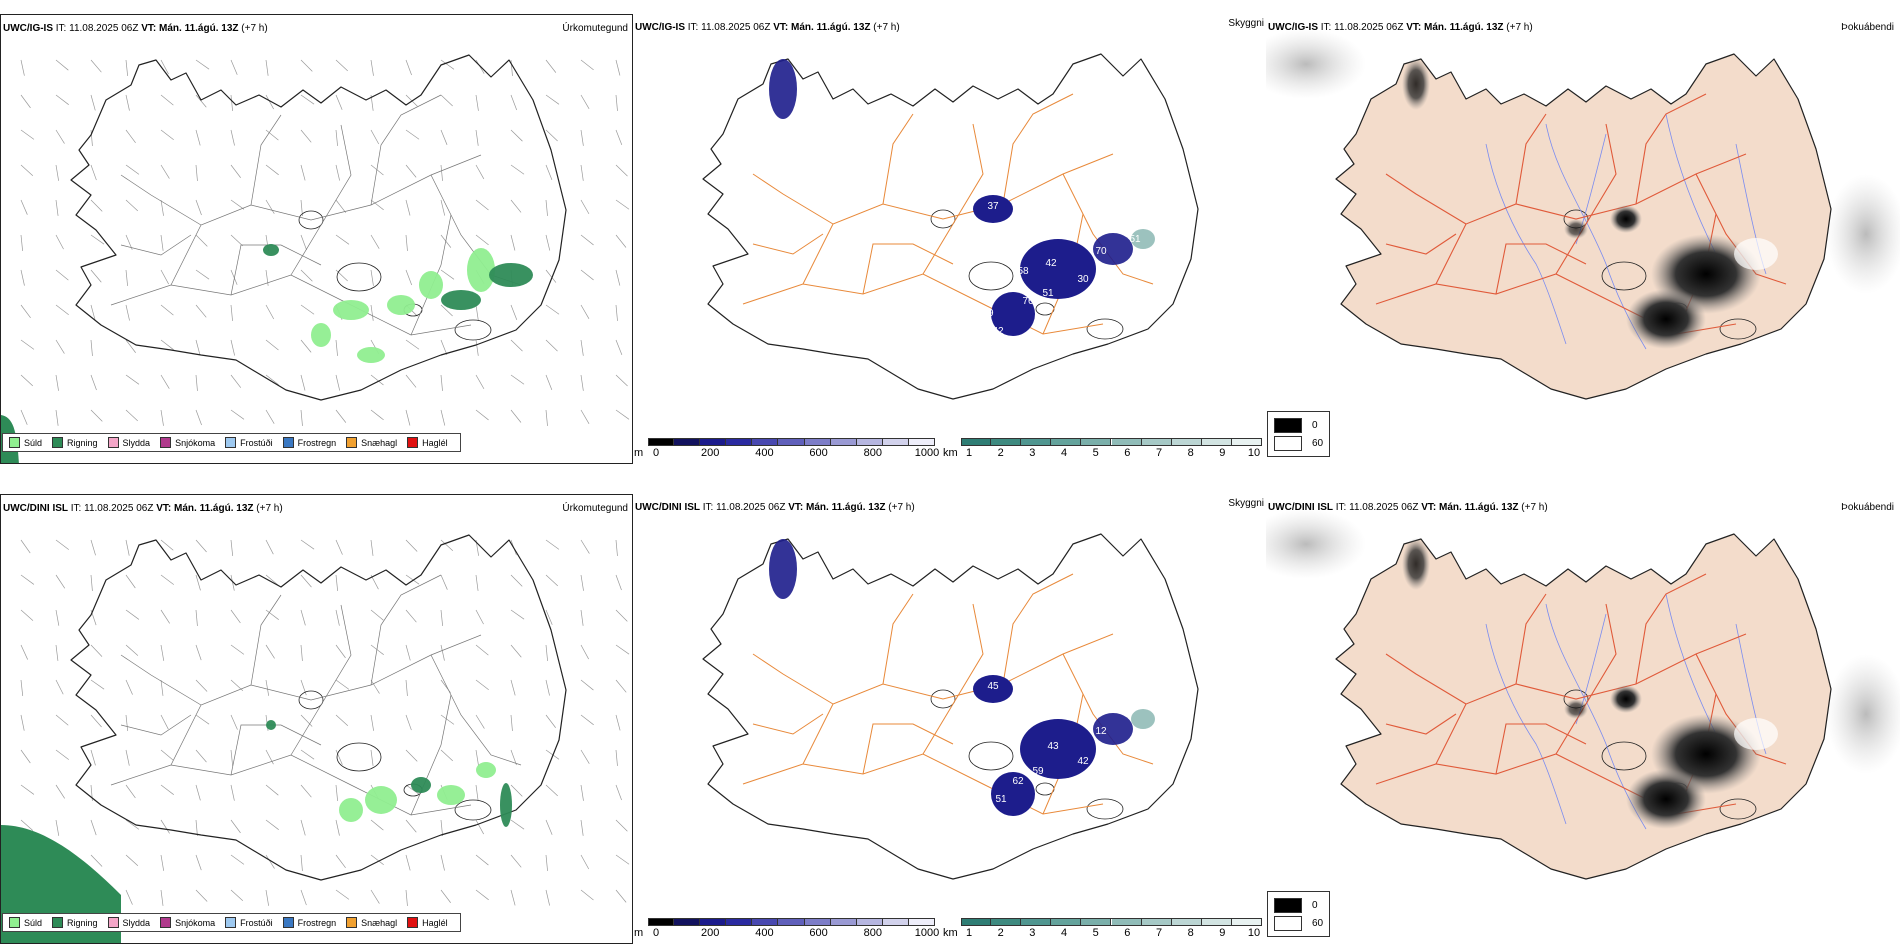 This screenshot has height=950, width=1900. Describe the element at coordinates (1246, 503) in the screenshot. I see `panel-label-visibility: Skyggni` at that location.